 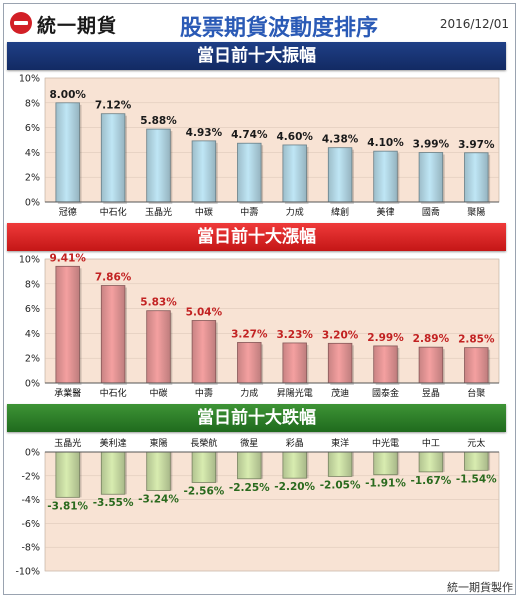 What do you see at coordinates (431, 393) in the screenshot?
I see `category-label: 昱晶` at bounding box center [431, 393].